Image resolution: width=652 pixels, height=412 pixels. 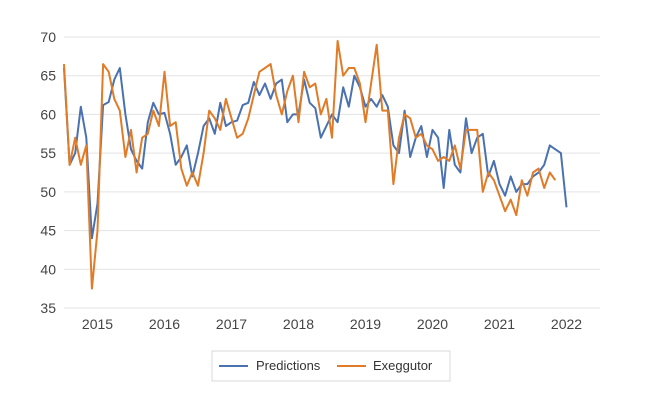 What do you see at coordinates (48, 172) in the screenshot?
I see `y-axis-tick-labels: 35 40 45 50 55 60 65 70` at bounding box center [48, 172].